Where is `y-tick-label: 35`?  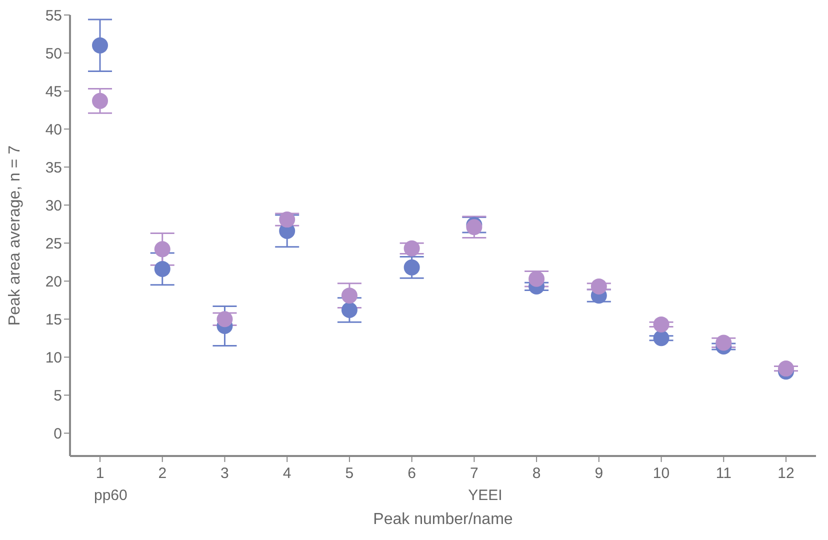 y-tick-label: 35 is located at coordinates (53, 167).